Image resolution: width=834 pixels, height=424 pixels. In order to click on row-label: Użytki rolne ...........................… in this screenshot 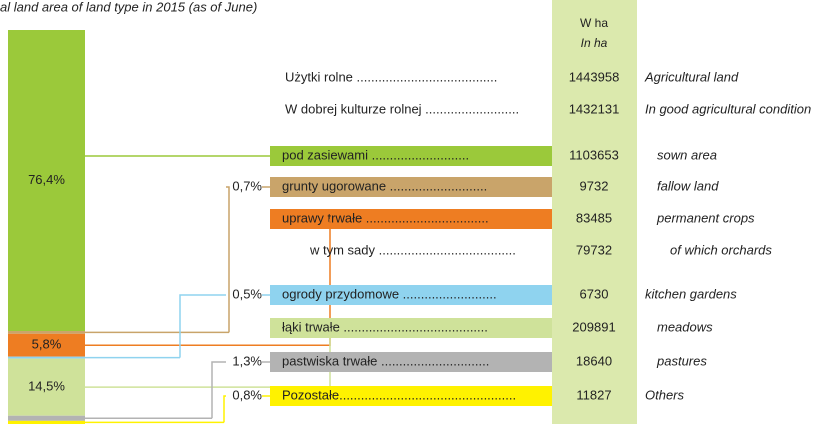, I will do `click(391, 76)`.